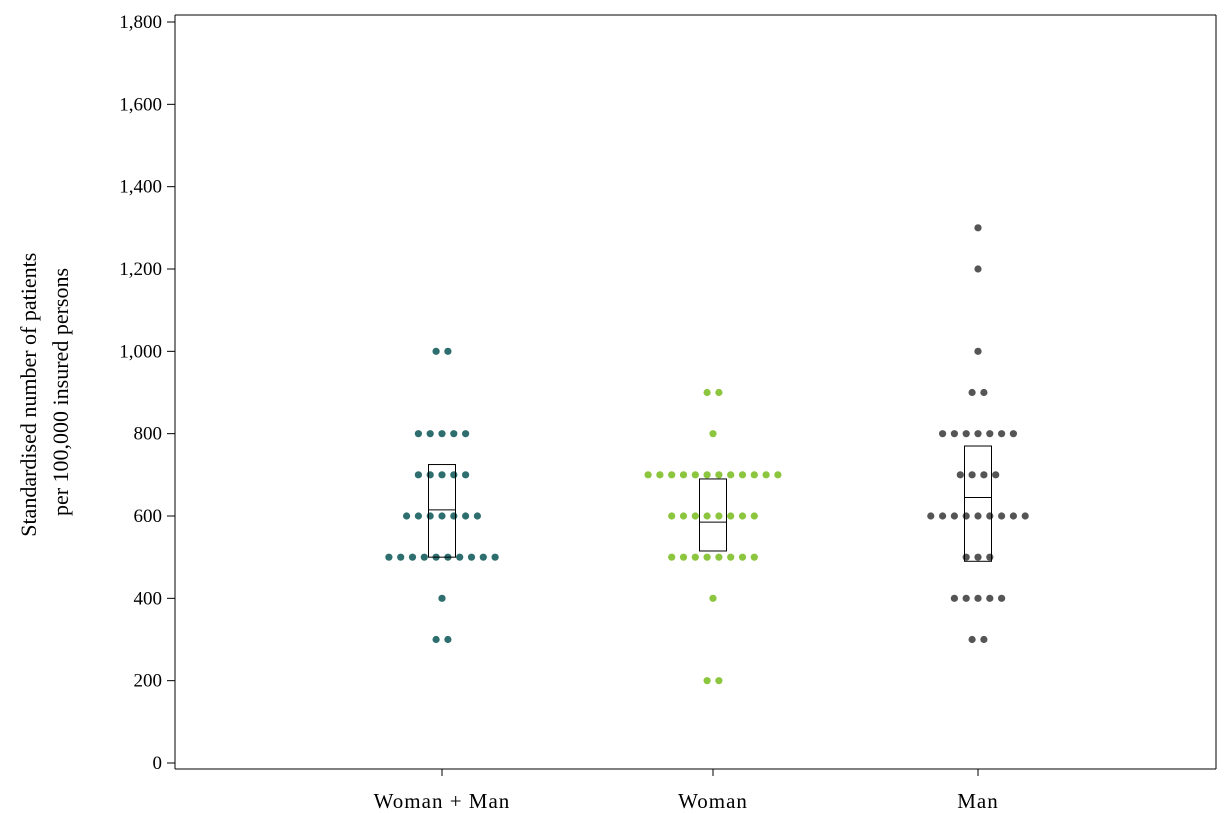 The image size is (1231, 814). Describe the element at coordinates (140, 104) in the screenshot. I see `y-tick-label: 1,600` at that location.